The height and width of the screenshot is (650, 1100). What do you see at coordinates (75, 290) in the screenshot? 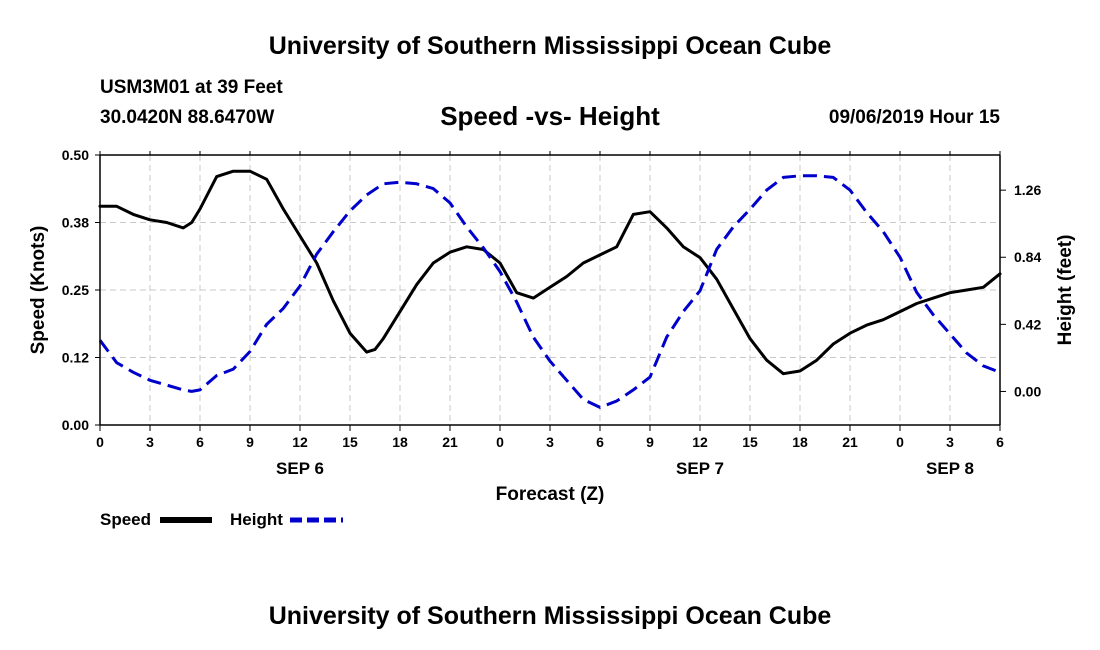
I see `y-left-tick-label: 0.25` at bounding box center [75, 290].